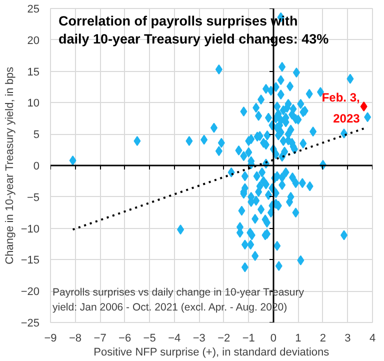 Image resolution: width=384 pixels, height=361 pixels. Describe the element at coordinates (100, 338) in the screenshot. I see `x-tick-label: −7` at that location.